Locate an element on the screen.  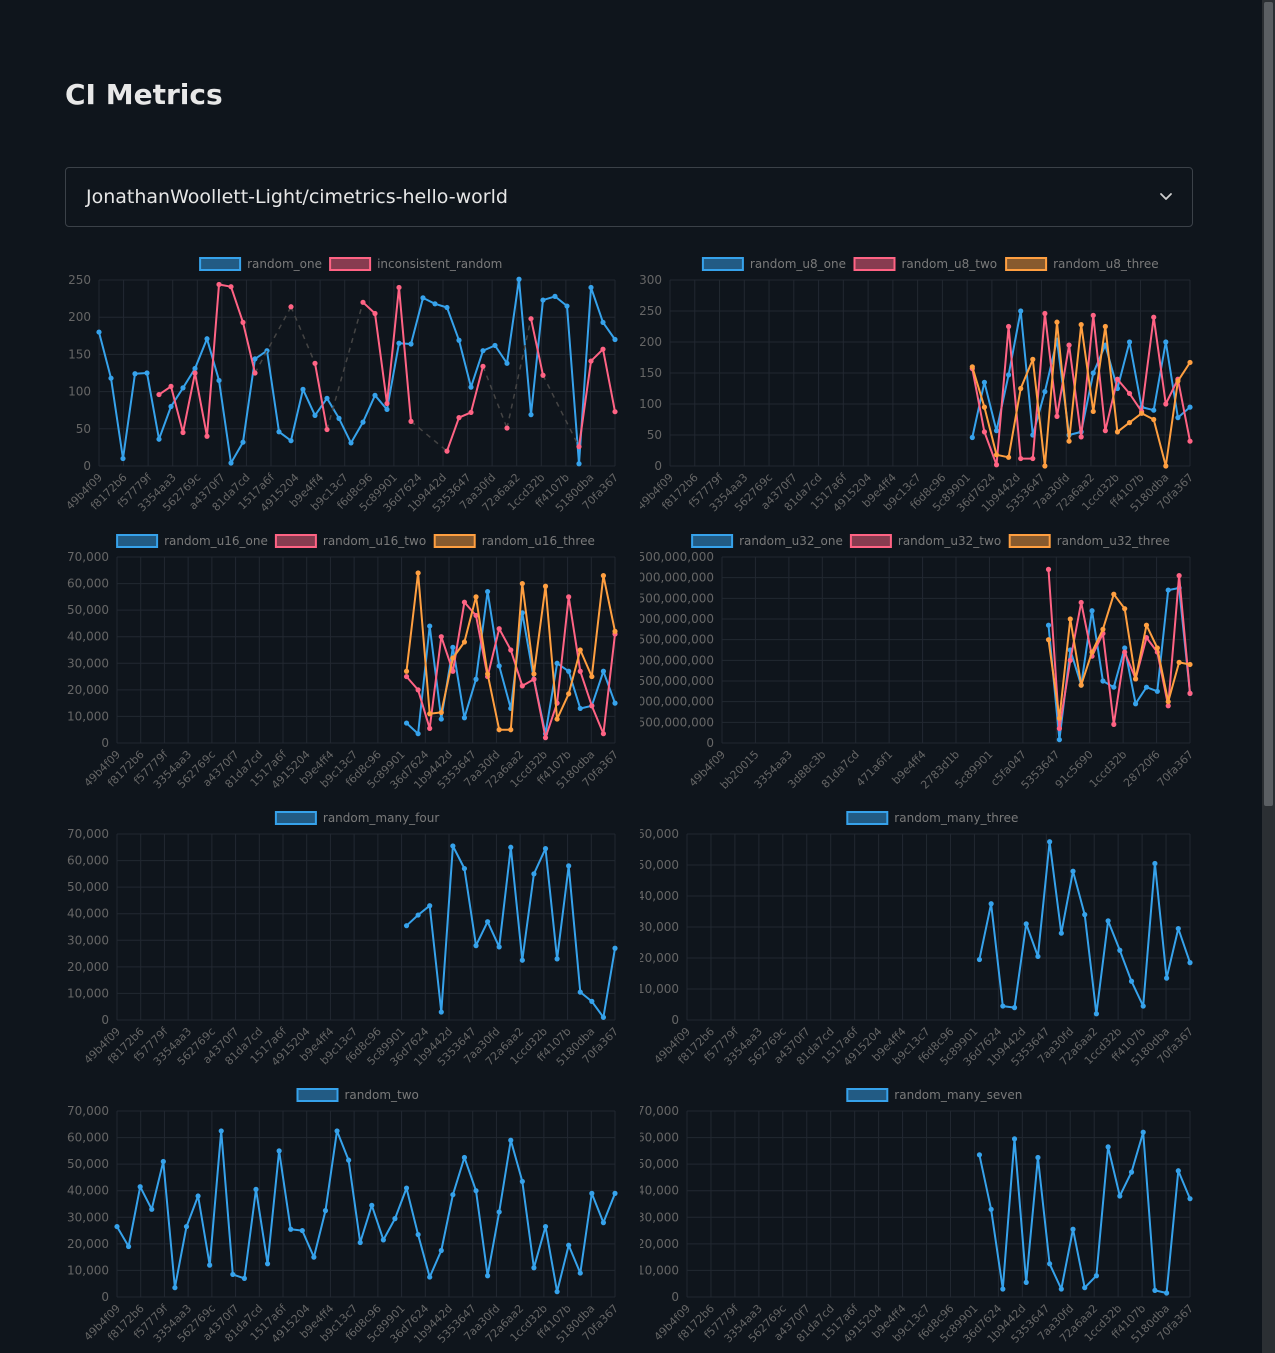
legend-label: random_u16_one is located at coordinates (216, 541).